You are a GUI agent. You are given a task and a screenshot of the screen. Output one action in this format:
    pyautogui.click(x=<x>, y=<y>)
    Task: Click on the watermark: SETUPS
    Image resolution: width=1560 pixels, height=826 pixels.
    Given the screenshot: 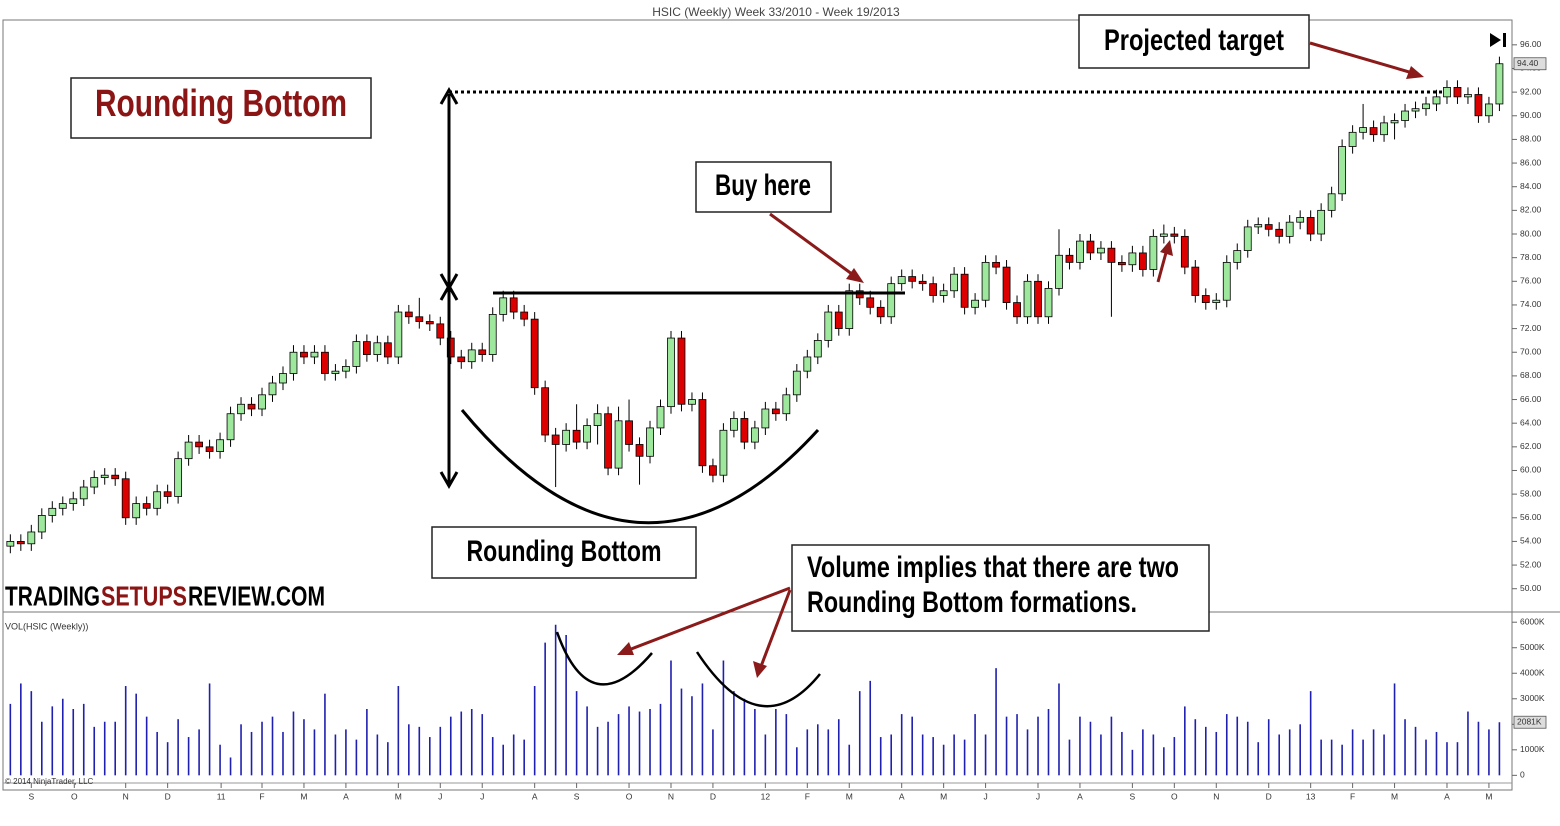 What is the action you would take?
    pyautogui.click(x=144, y=595)
    